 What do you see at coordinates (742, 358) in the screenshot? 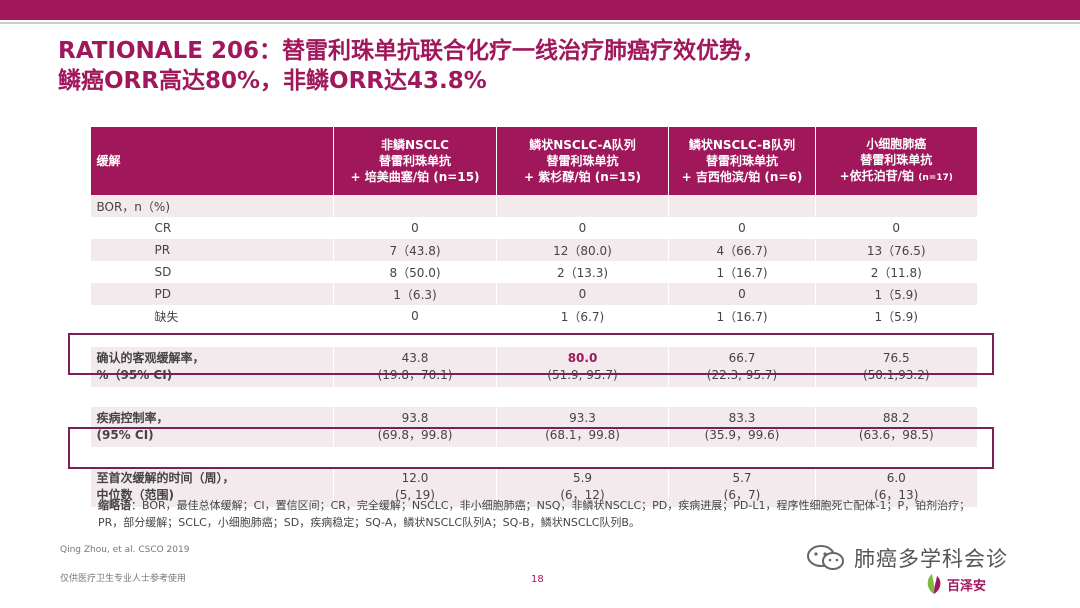
I see `value: 66.7` at bounding box center [742, 358].